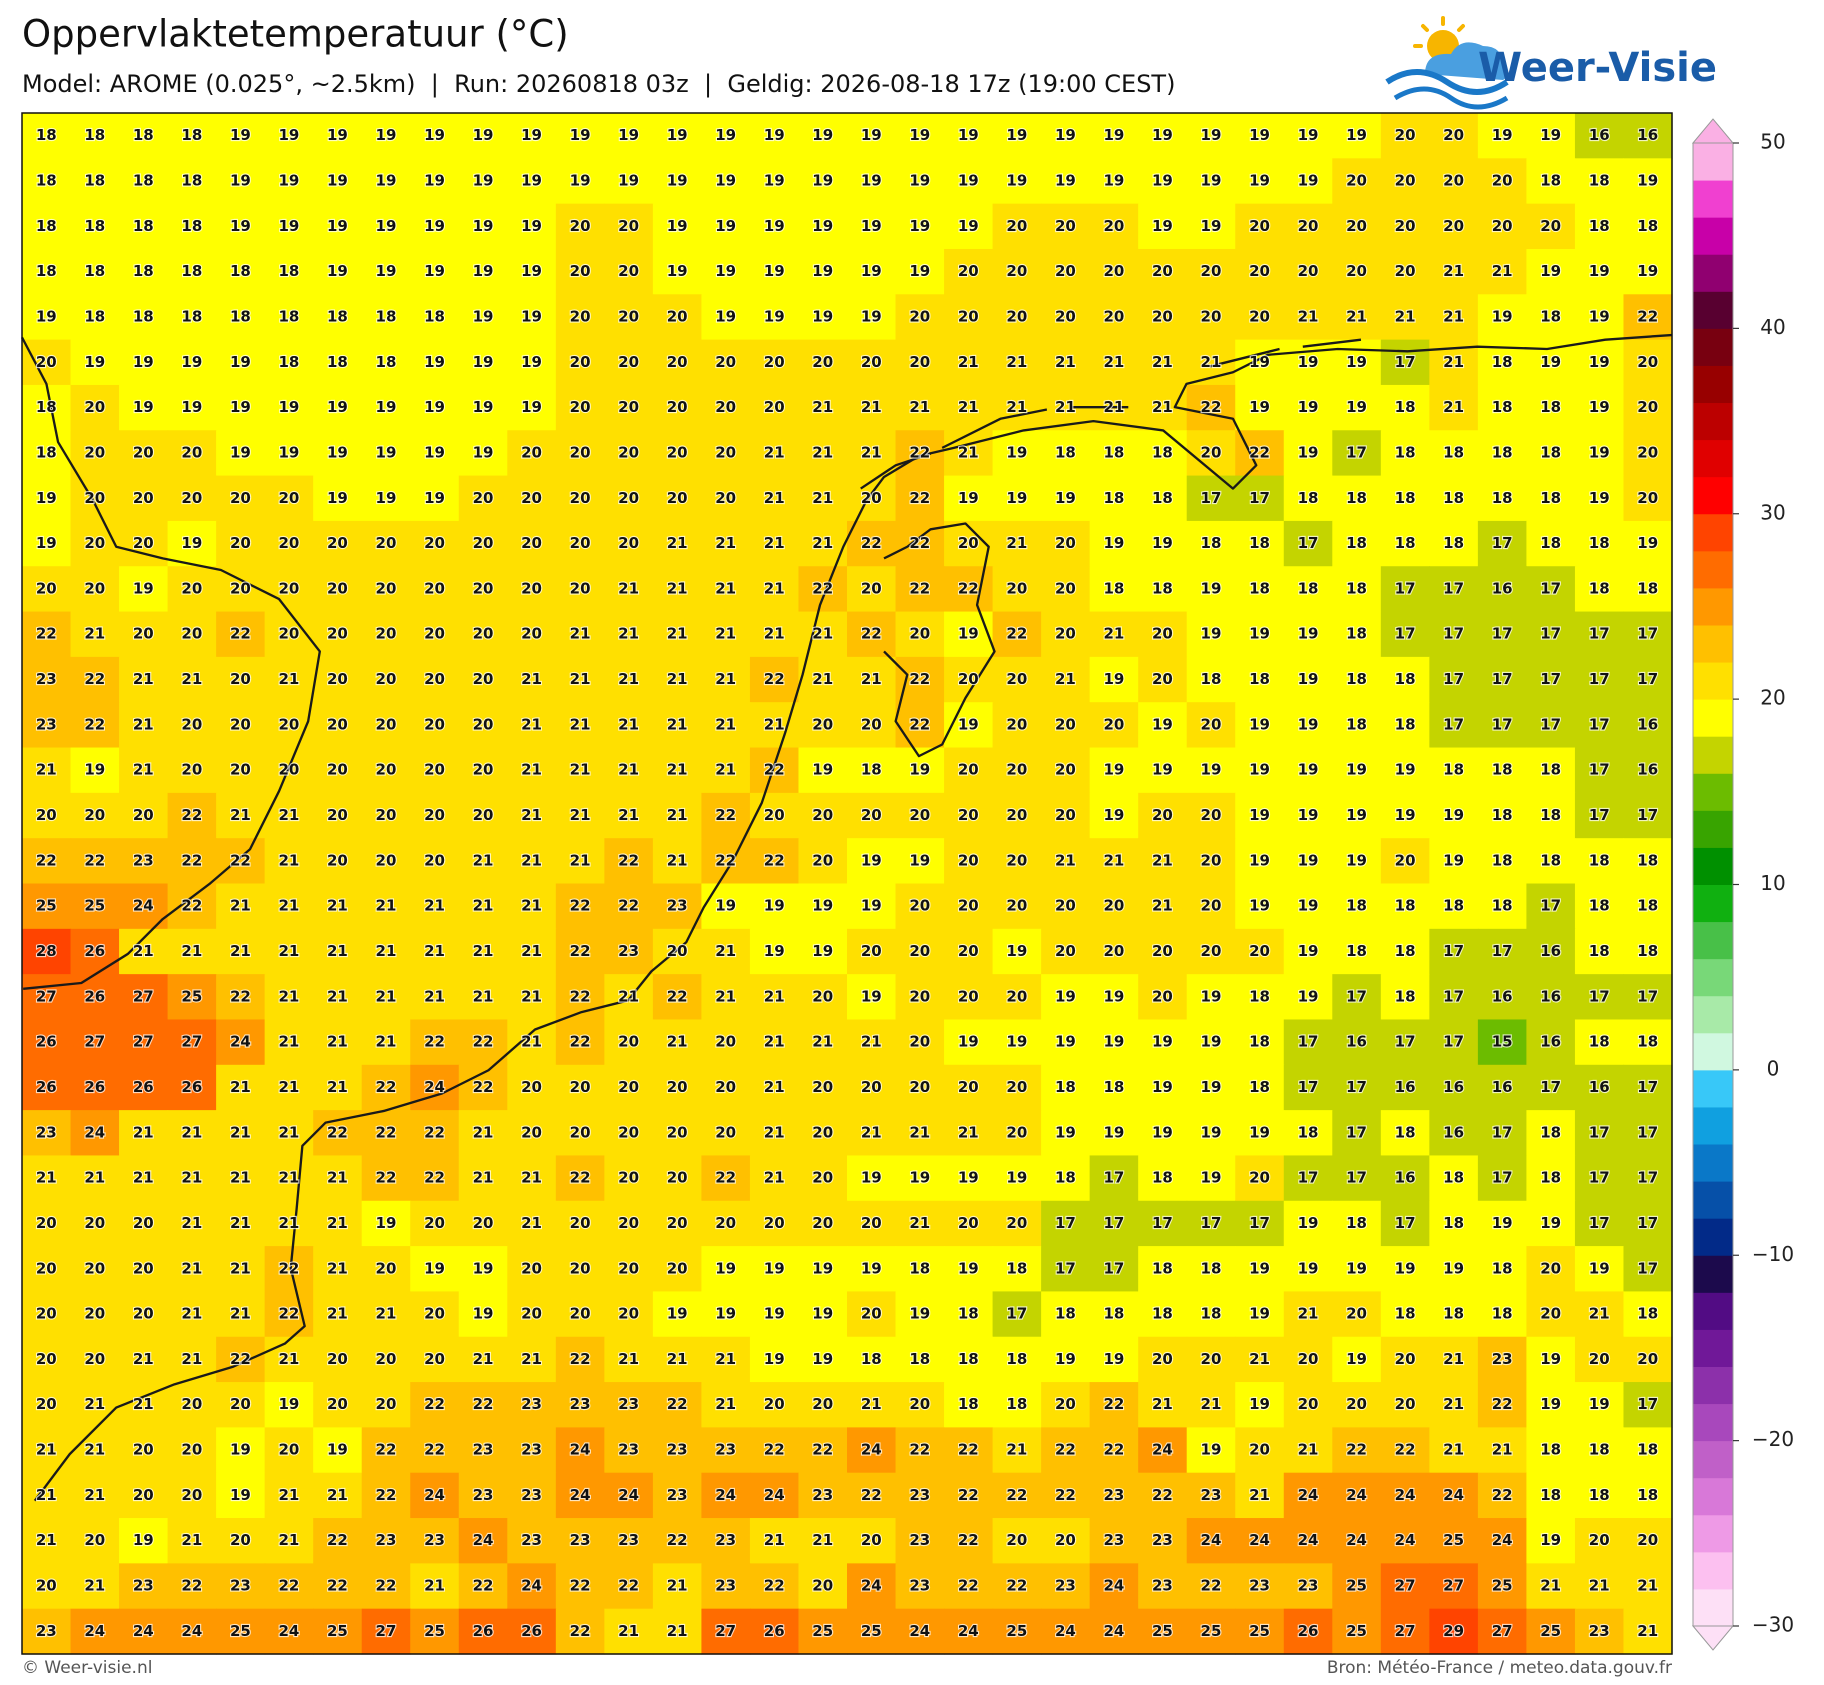 This screenshot has height=1685, width=1824. I want to click on colorbar-tick-label: 50, so click(1772, 142).